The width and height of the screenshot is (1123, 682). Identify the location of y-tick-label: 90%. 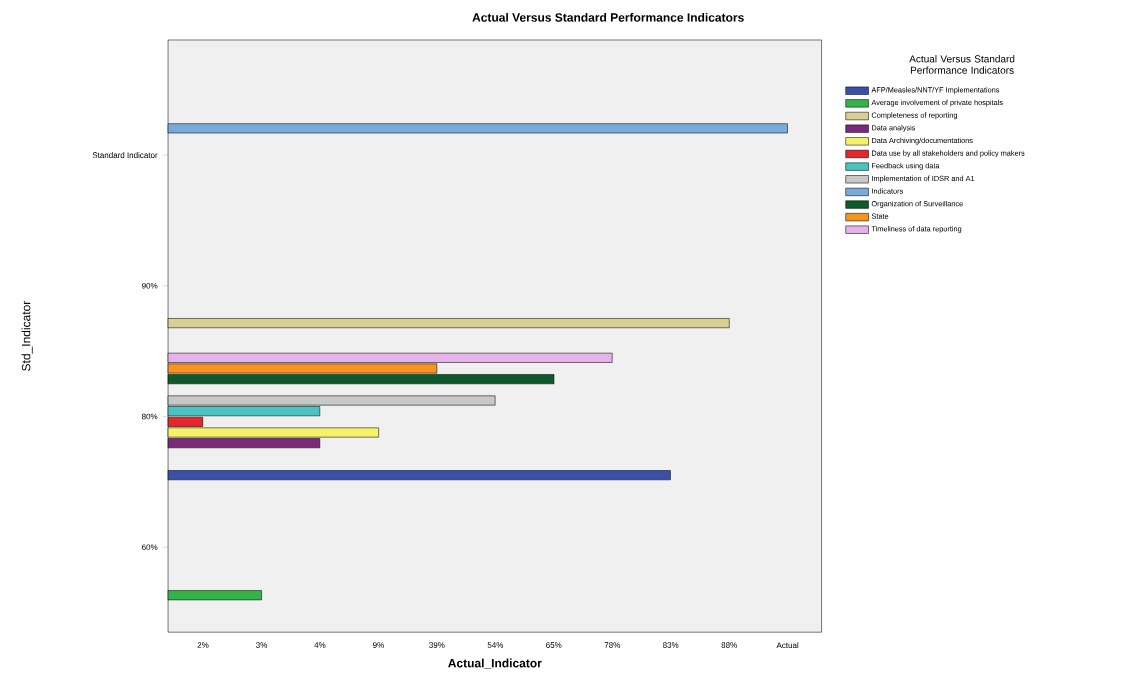
(150, 286).